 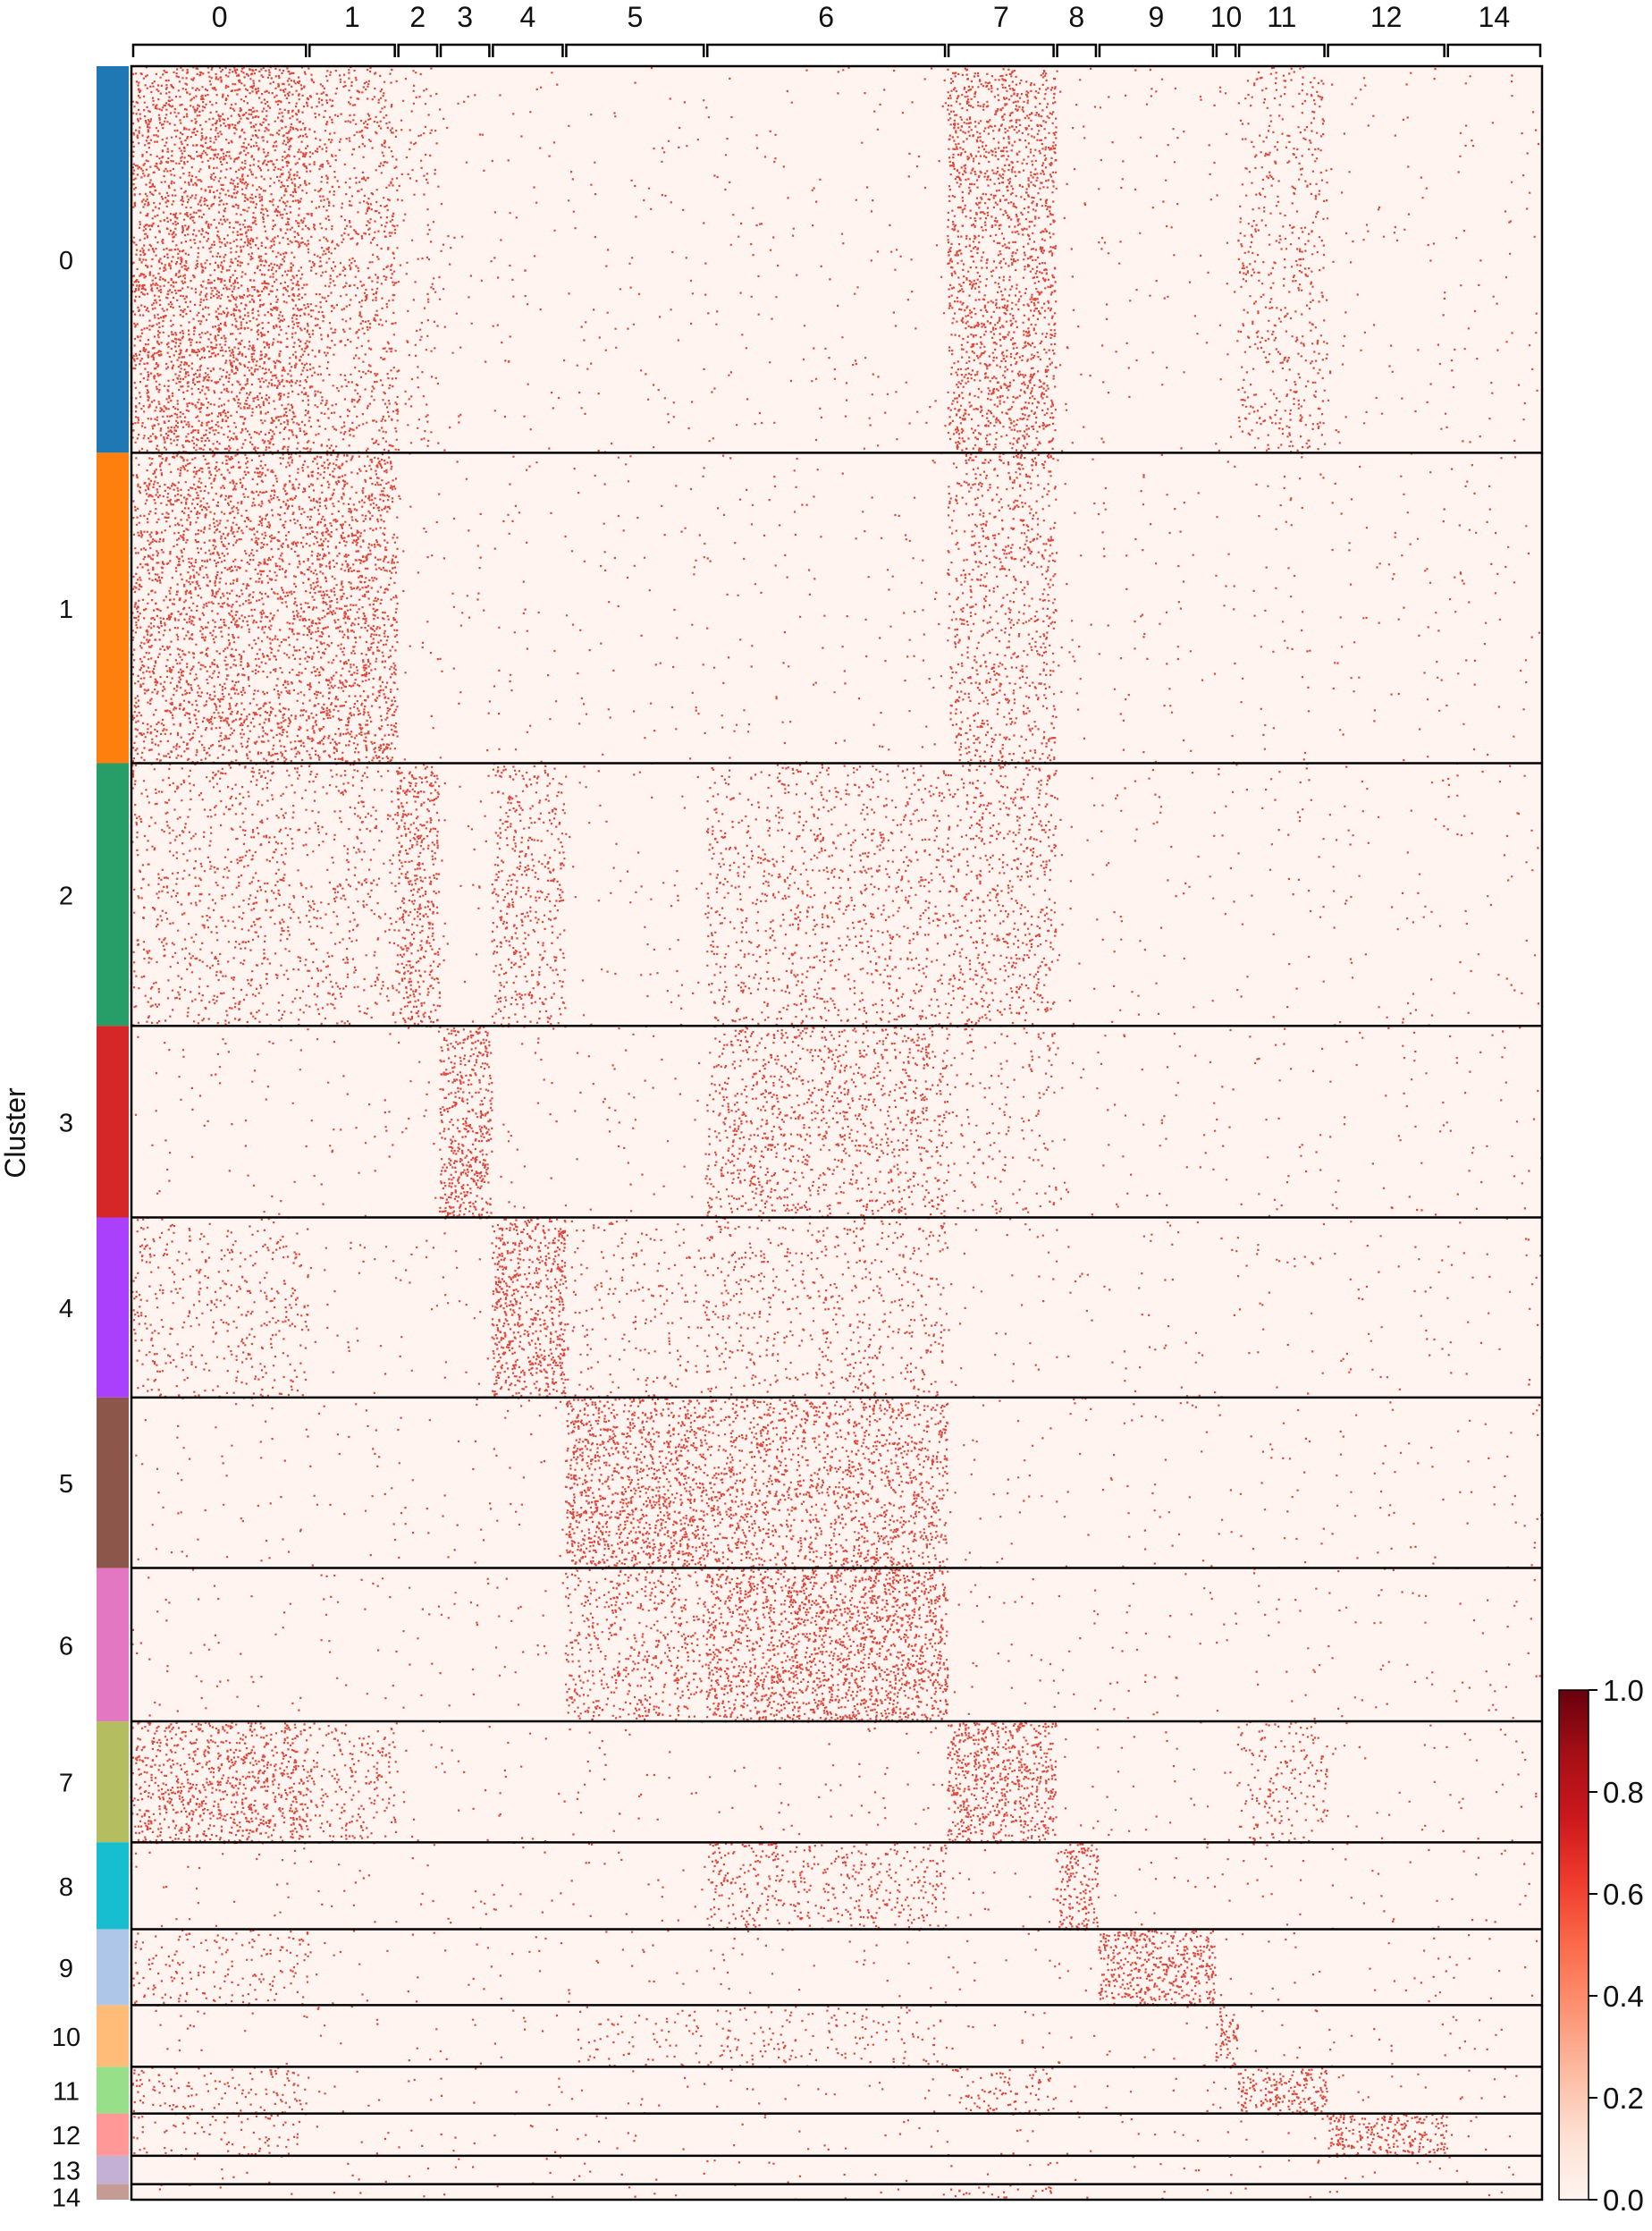 I want to click on expression-block-c6-g2, so click(x=422, y=1655).